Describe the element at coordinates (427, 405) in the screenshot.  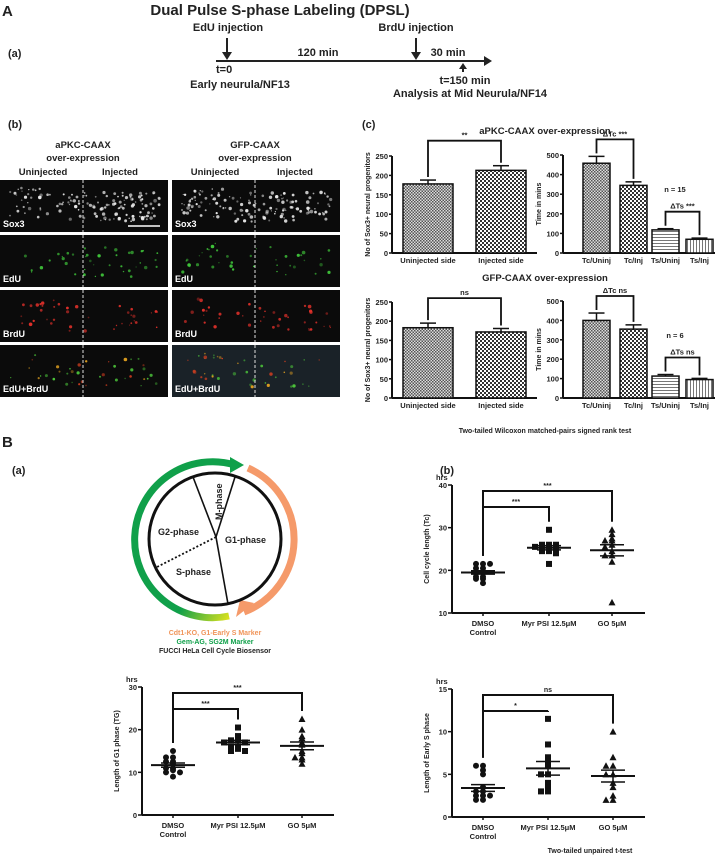
I see `x-tick-label: Uninjected side` at that location.